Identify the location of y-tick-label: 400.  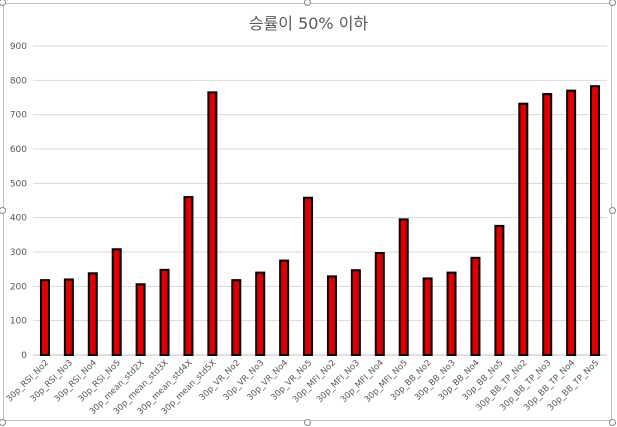
(18, 219).